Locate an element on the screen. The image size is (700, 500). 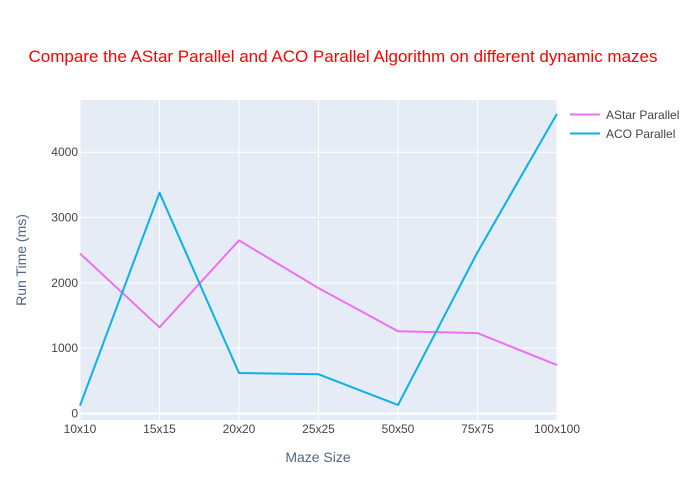
legend-label-aco-parallel: ACO Parallel is located at coordinates (640, 134).